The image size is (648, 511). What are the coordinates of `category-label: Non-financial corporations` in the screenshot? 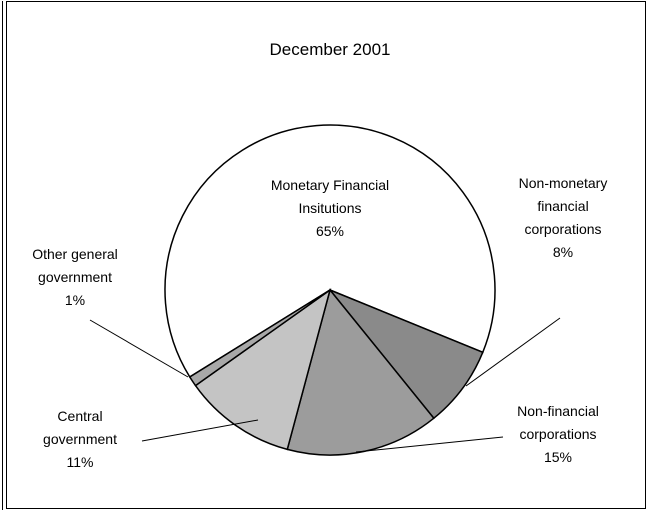 It's located at (558, 422).